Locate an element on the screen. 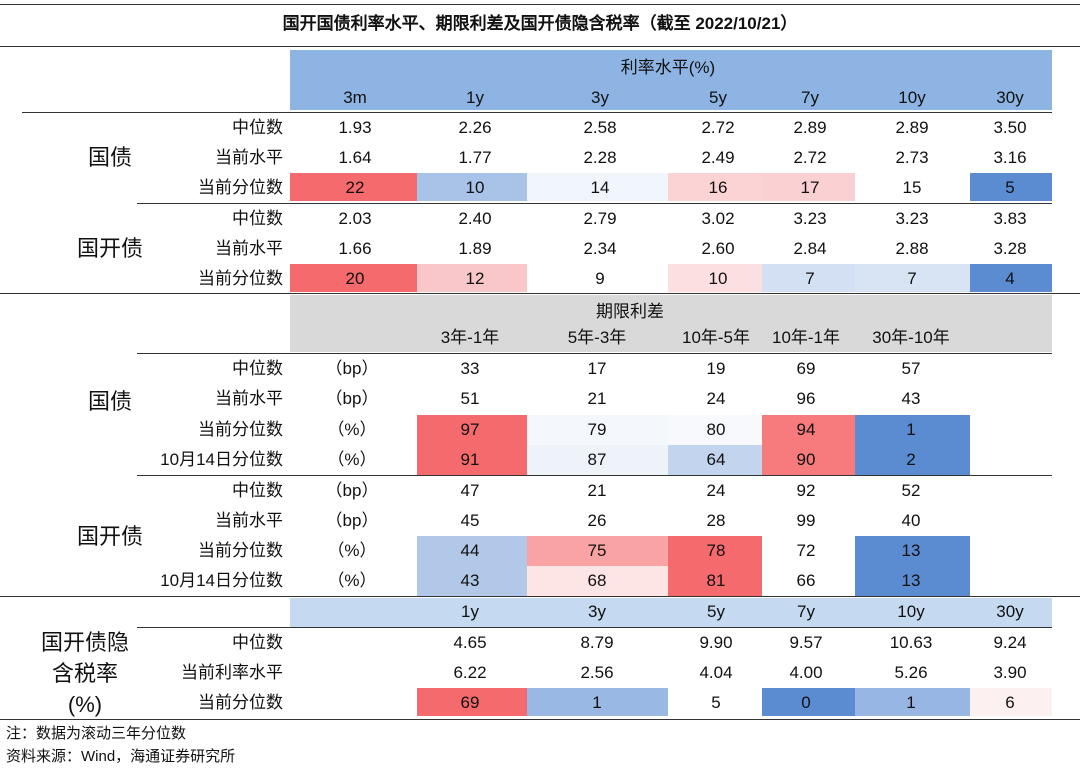 The image size is (1080, 773). s2-col-header: 30年-10年 is located at coordinates (911, 337).